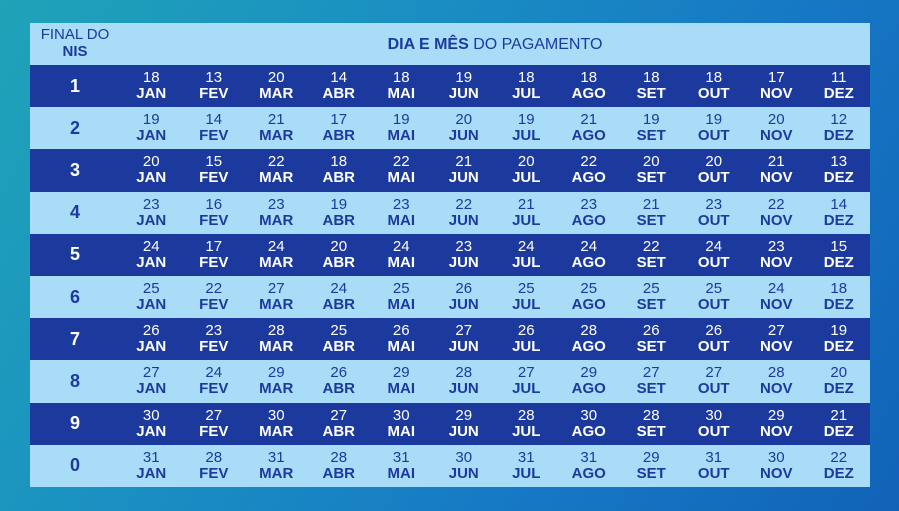 This screenshot has height=511, width=899. What do you see at coordinates (339, 424) in the screenshot?
I see `payment-date-cell: 27 ABR` at bounding box center [339, 424].